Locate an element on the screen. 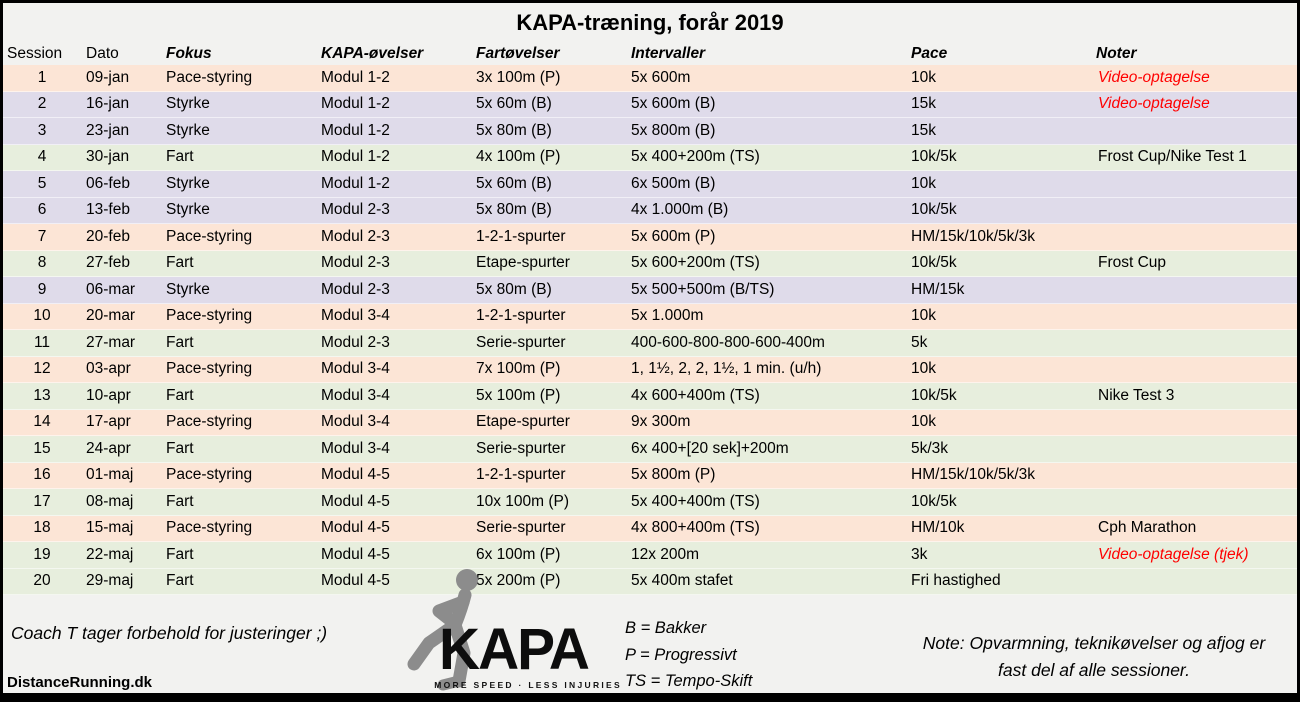  col-header-fartovelser: Fartøvelser is located at coordinates (518, 53).